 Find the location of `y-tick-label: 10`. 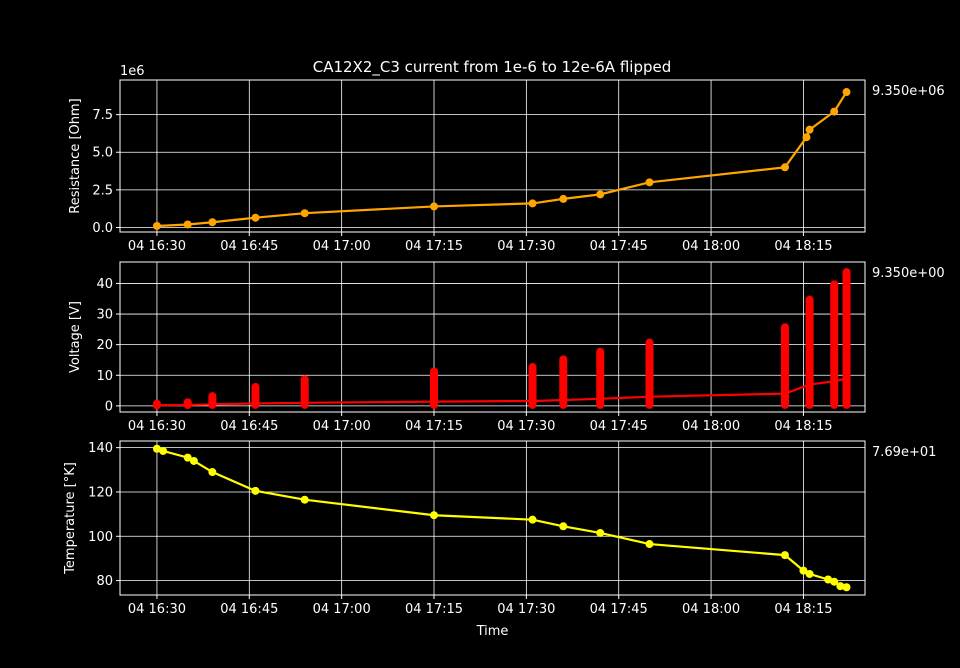

y-tick-label: 10 is located at coordinates (104, 376).